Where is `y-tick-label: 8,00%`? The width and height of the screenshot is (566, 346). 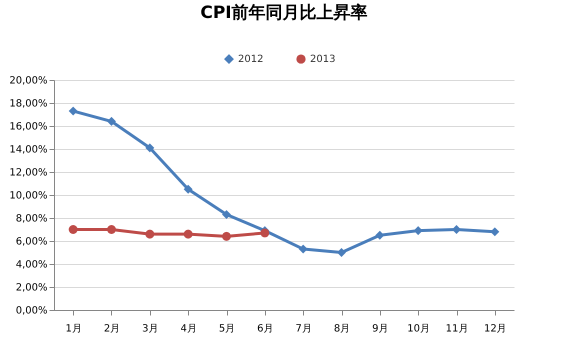
y-tick-label: 8,00% is located at coordinates (32, 219).